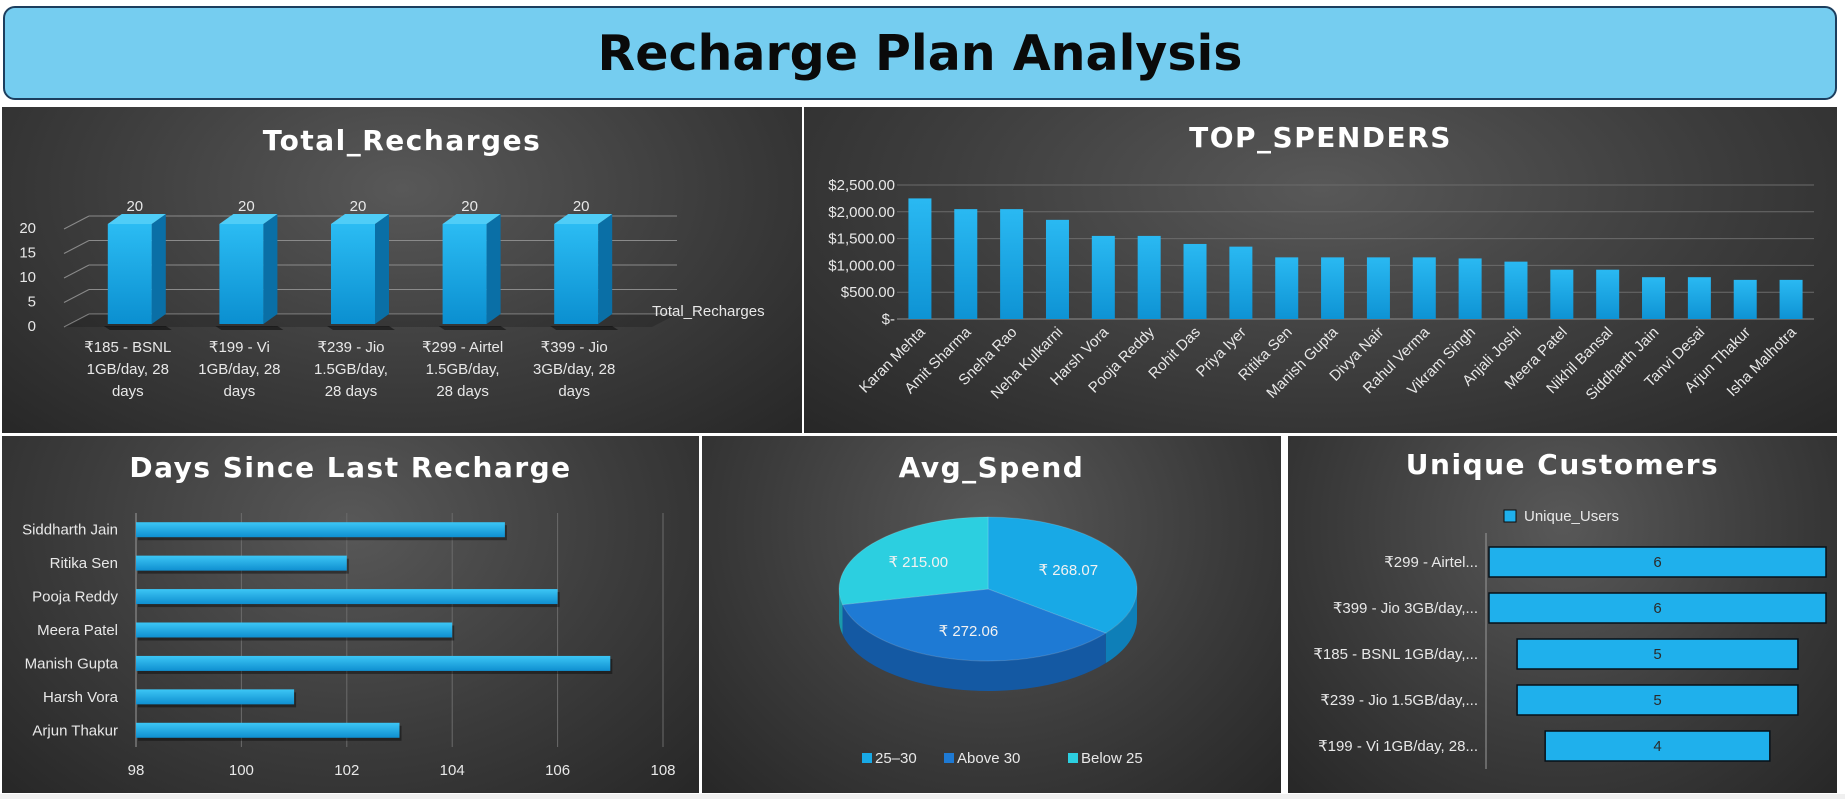  Describe the element at coordinates (77, 630) in the screenshot. I see `y-tick-label: Meera Patel` at that location.